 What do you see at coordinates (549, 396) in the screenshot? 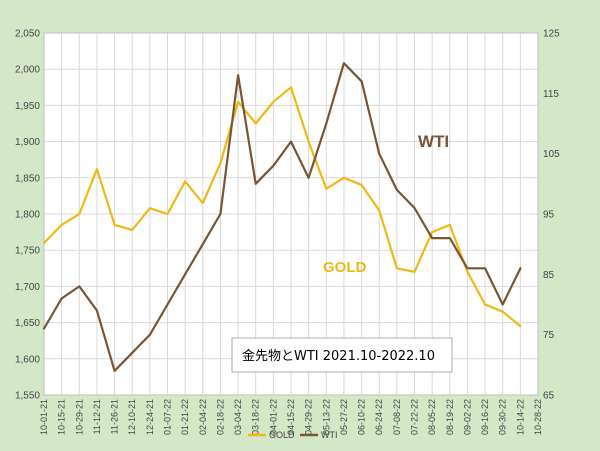
I see `y-right-tick-label: 65` at bounding box center [549, 396].